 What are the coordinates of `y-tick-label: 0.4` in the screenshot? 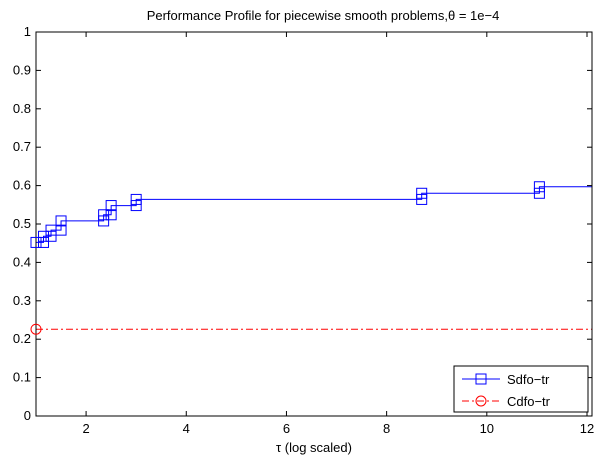 It's located at (22, 261).